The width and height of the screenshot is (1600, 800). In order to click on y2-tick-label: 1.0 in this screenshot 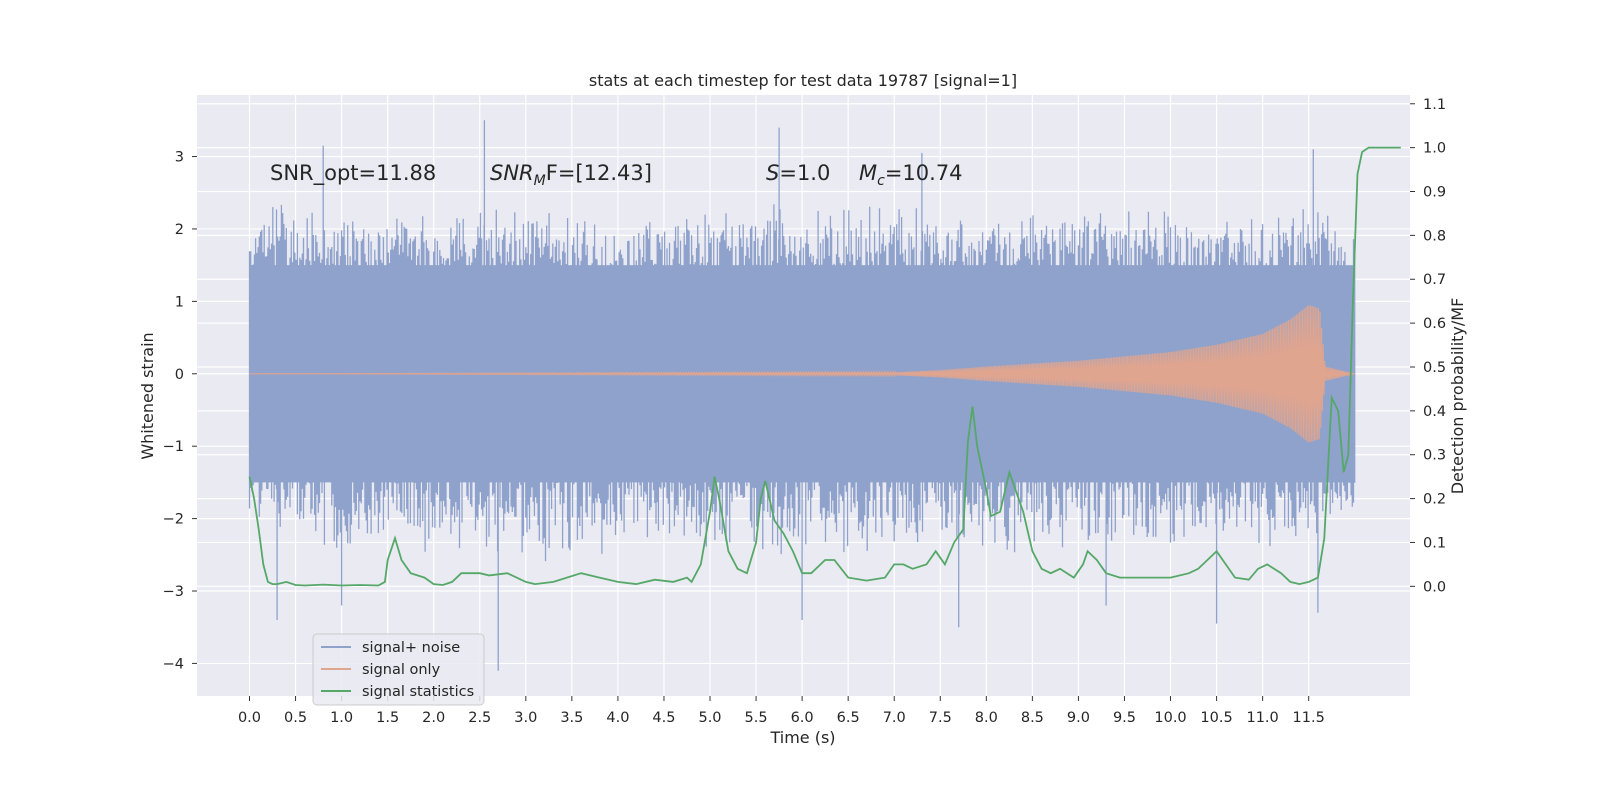, I will do `click(1434, 149)`.